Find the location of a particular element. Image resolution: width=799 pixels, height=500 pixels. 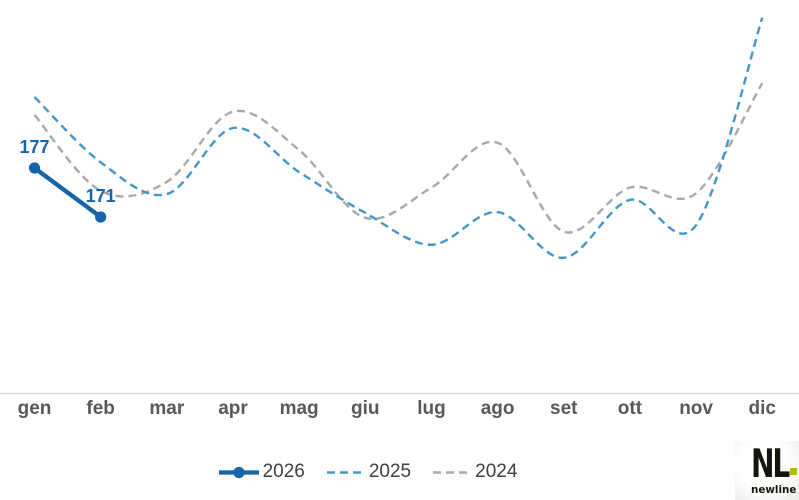

x-tick-label-dic: dic is located at coordinates (763, 408).